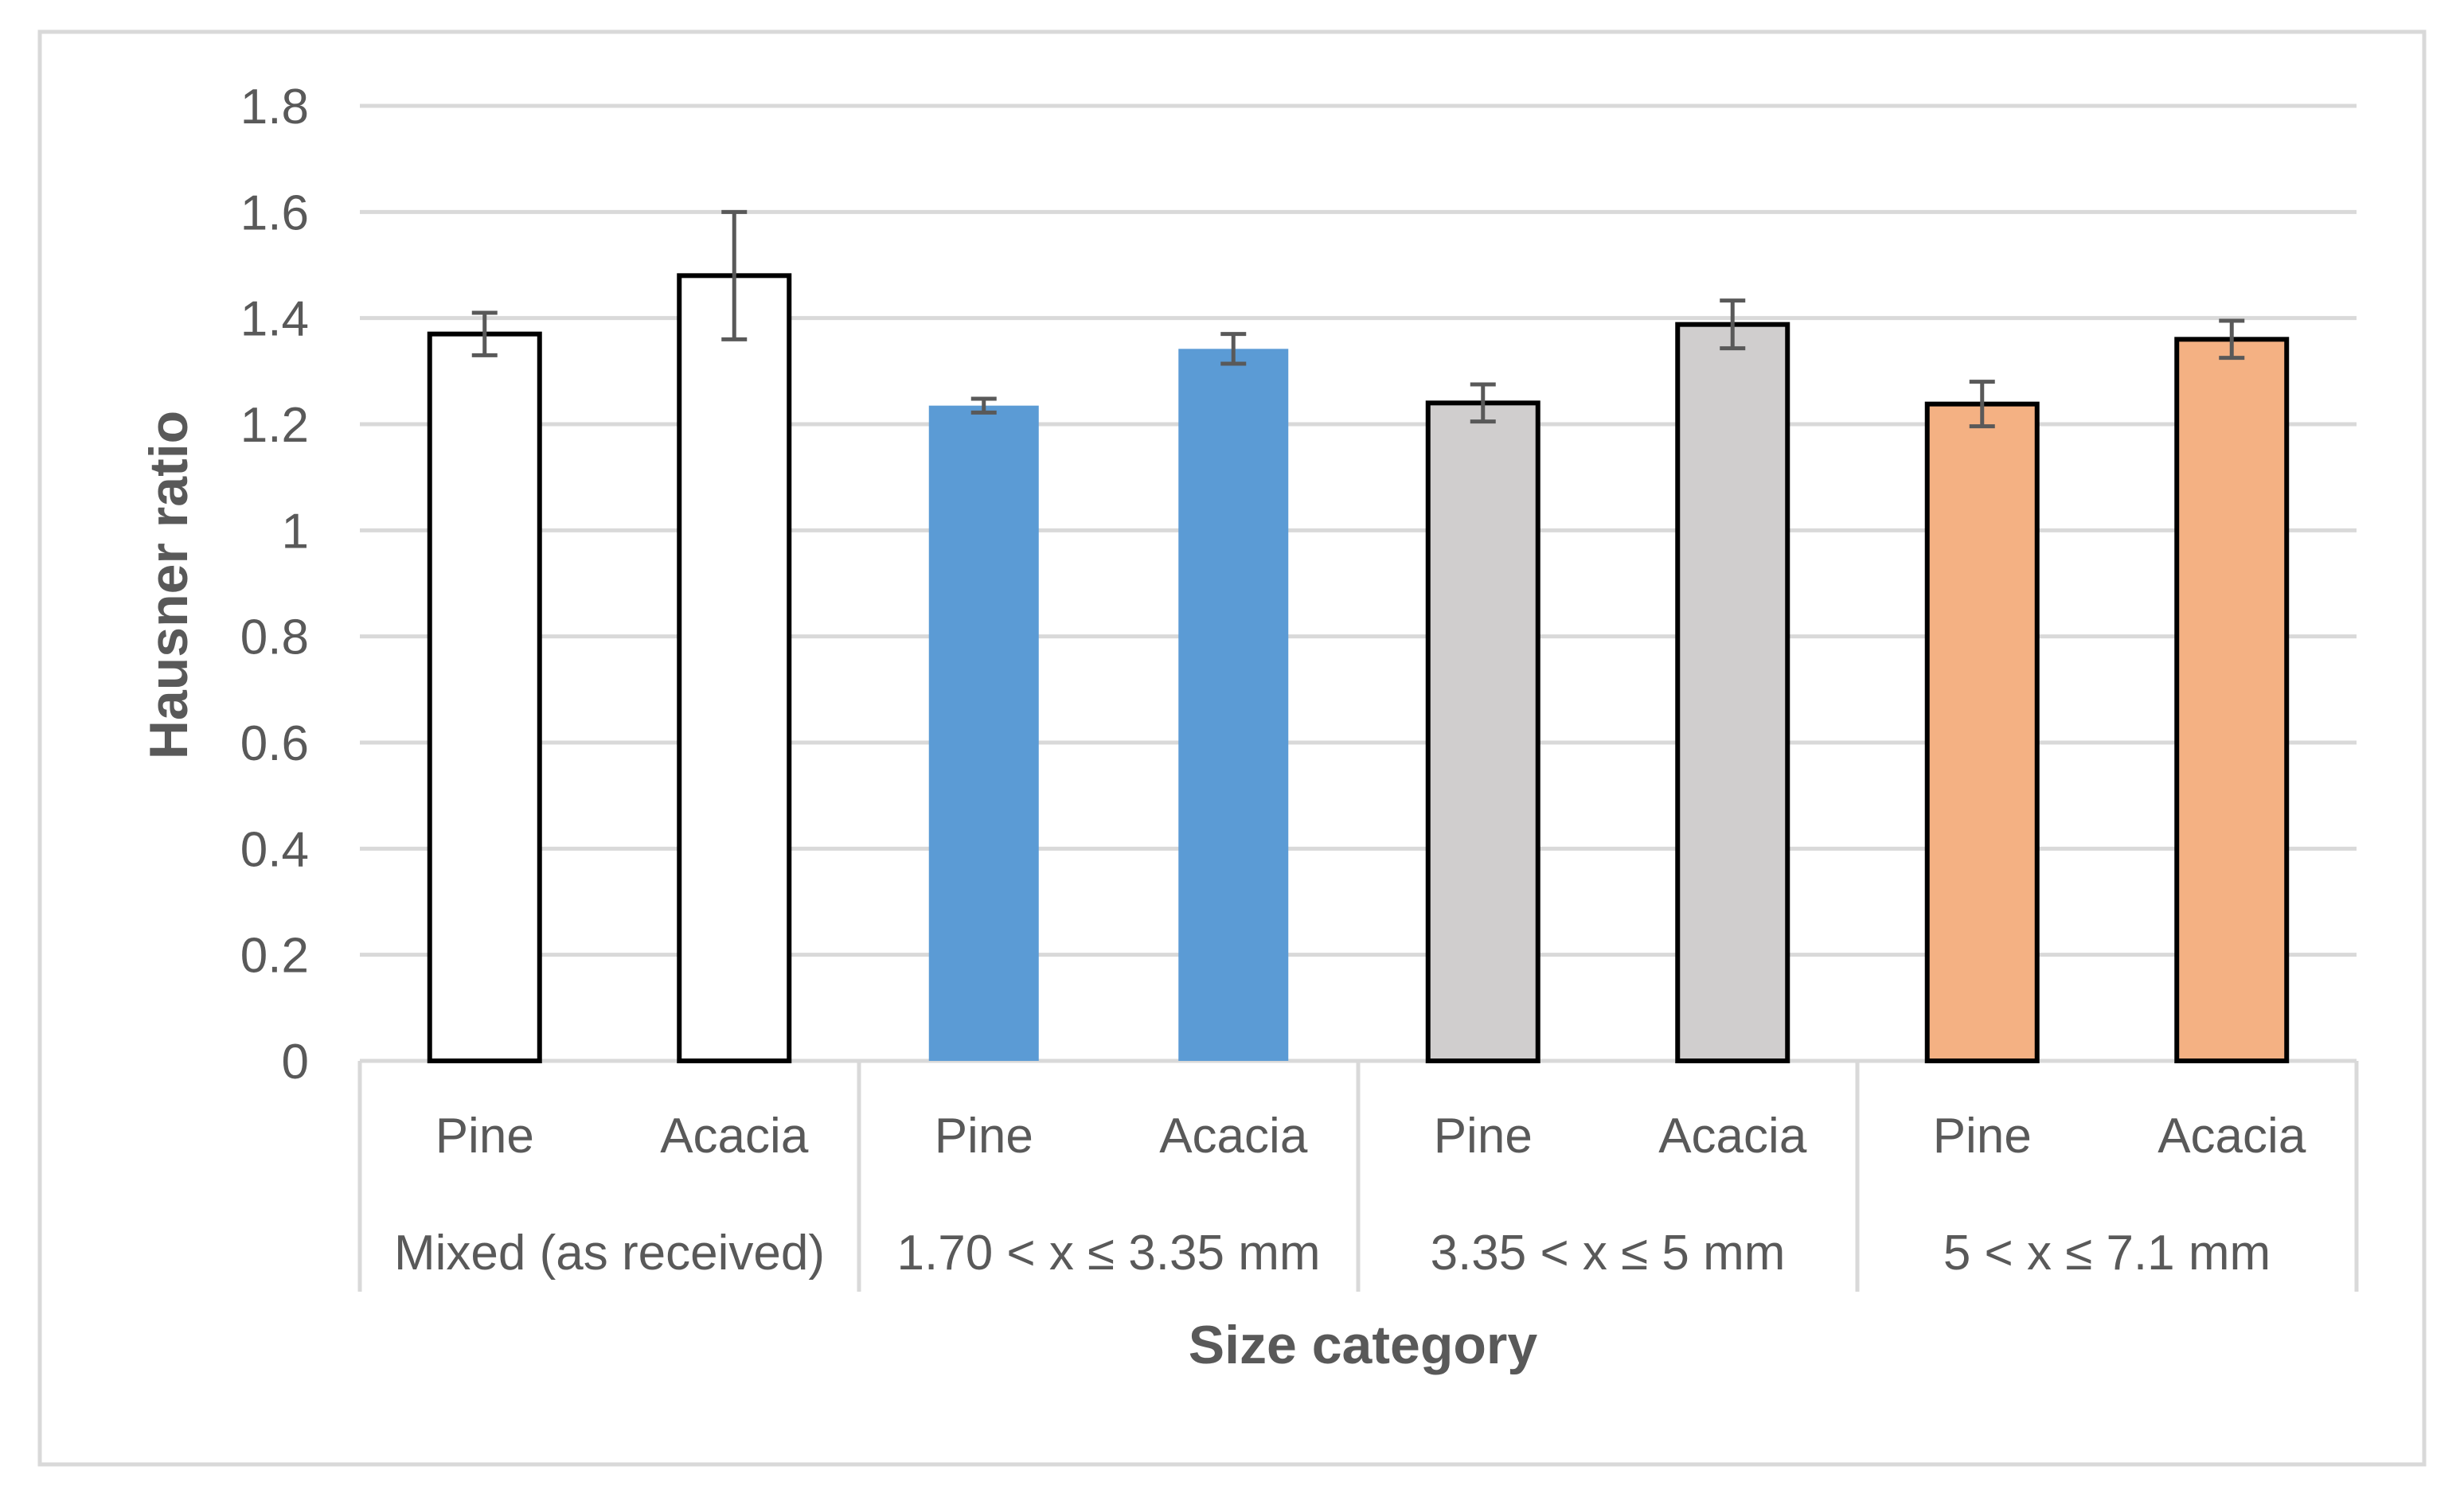 This screenshot has width=2464, height=1501. I want to click on y-tick-label: 1.2, so click(274, 425).